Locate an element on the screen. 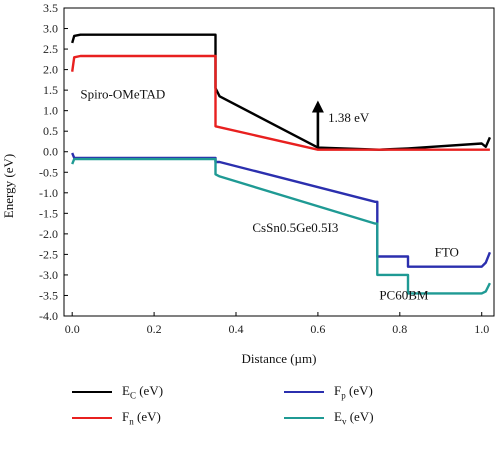 The image size is (500, 460). y-tick-label: -4.0 is located at coordinates (48, 316).